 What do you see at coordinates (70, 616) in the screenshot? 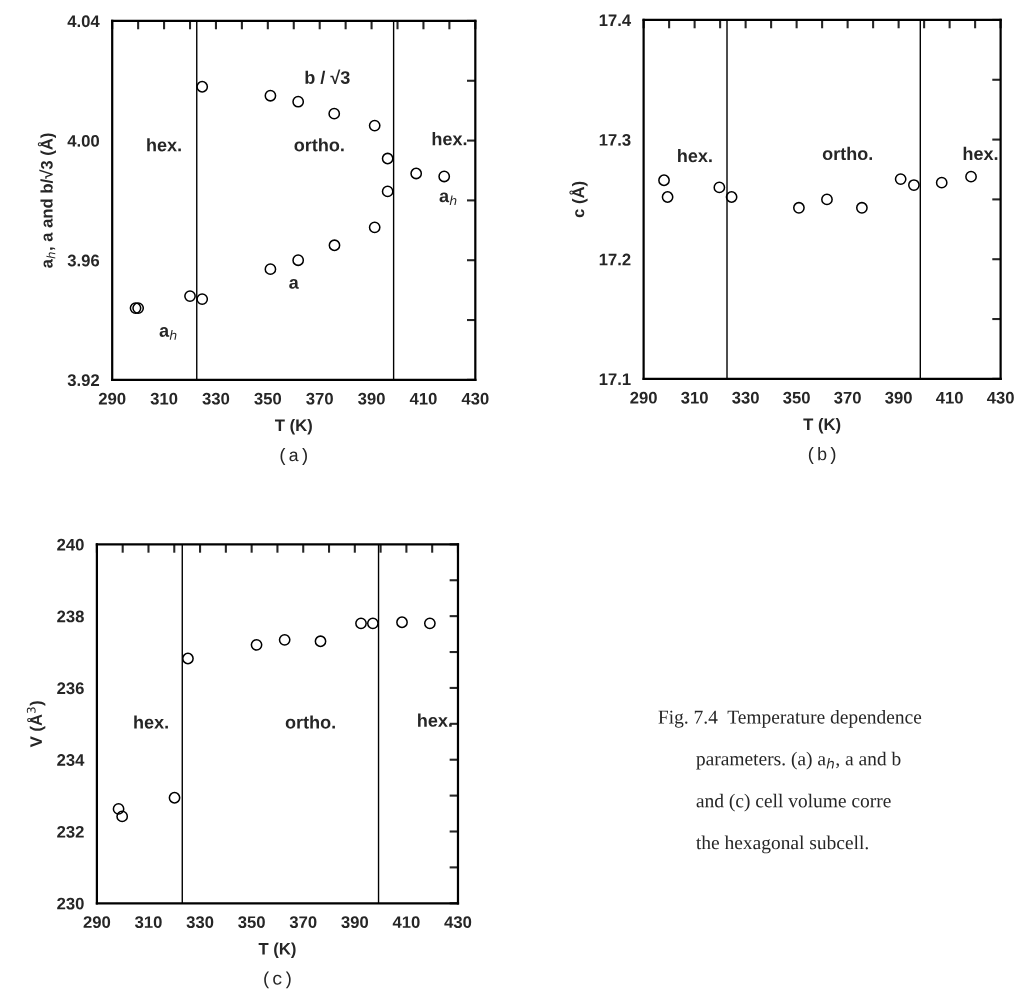
I see `y-tick-label: 238` at bounding box center [70, 616].